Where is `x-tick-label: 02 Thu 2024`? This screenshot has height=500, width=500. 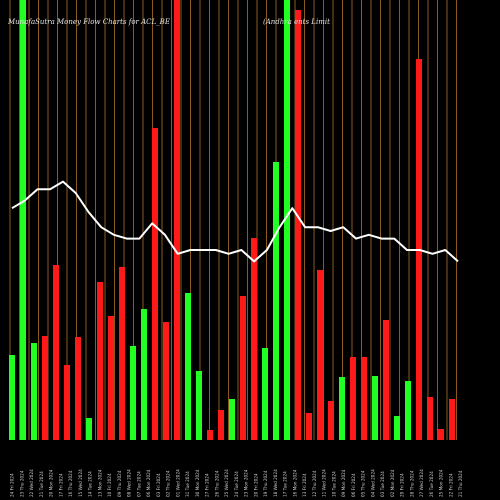
x-tick-label: 02 Thu 2024 is located at coordinates (168, 483).